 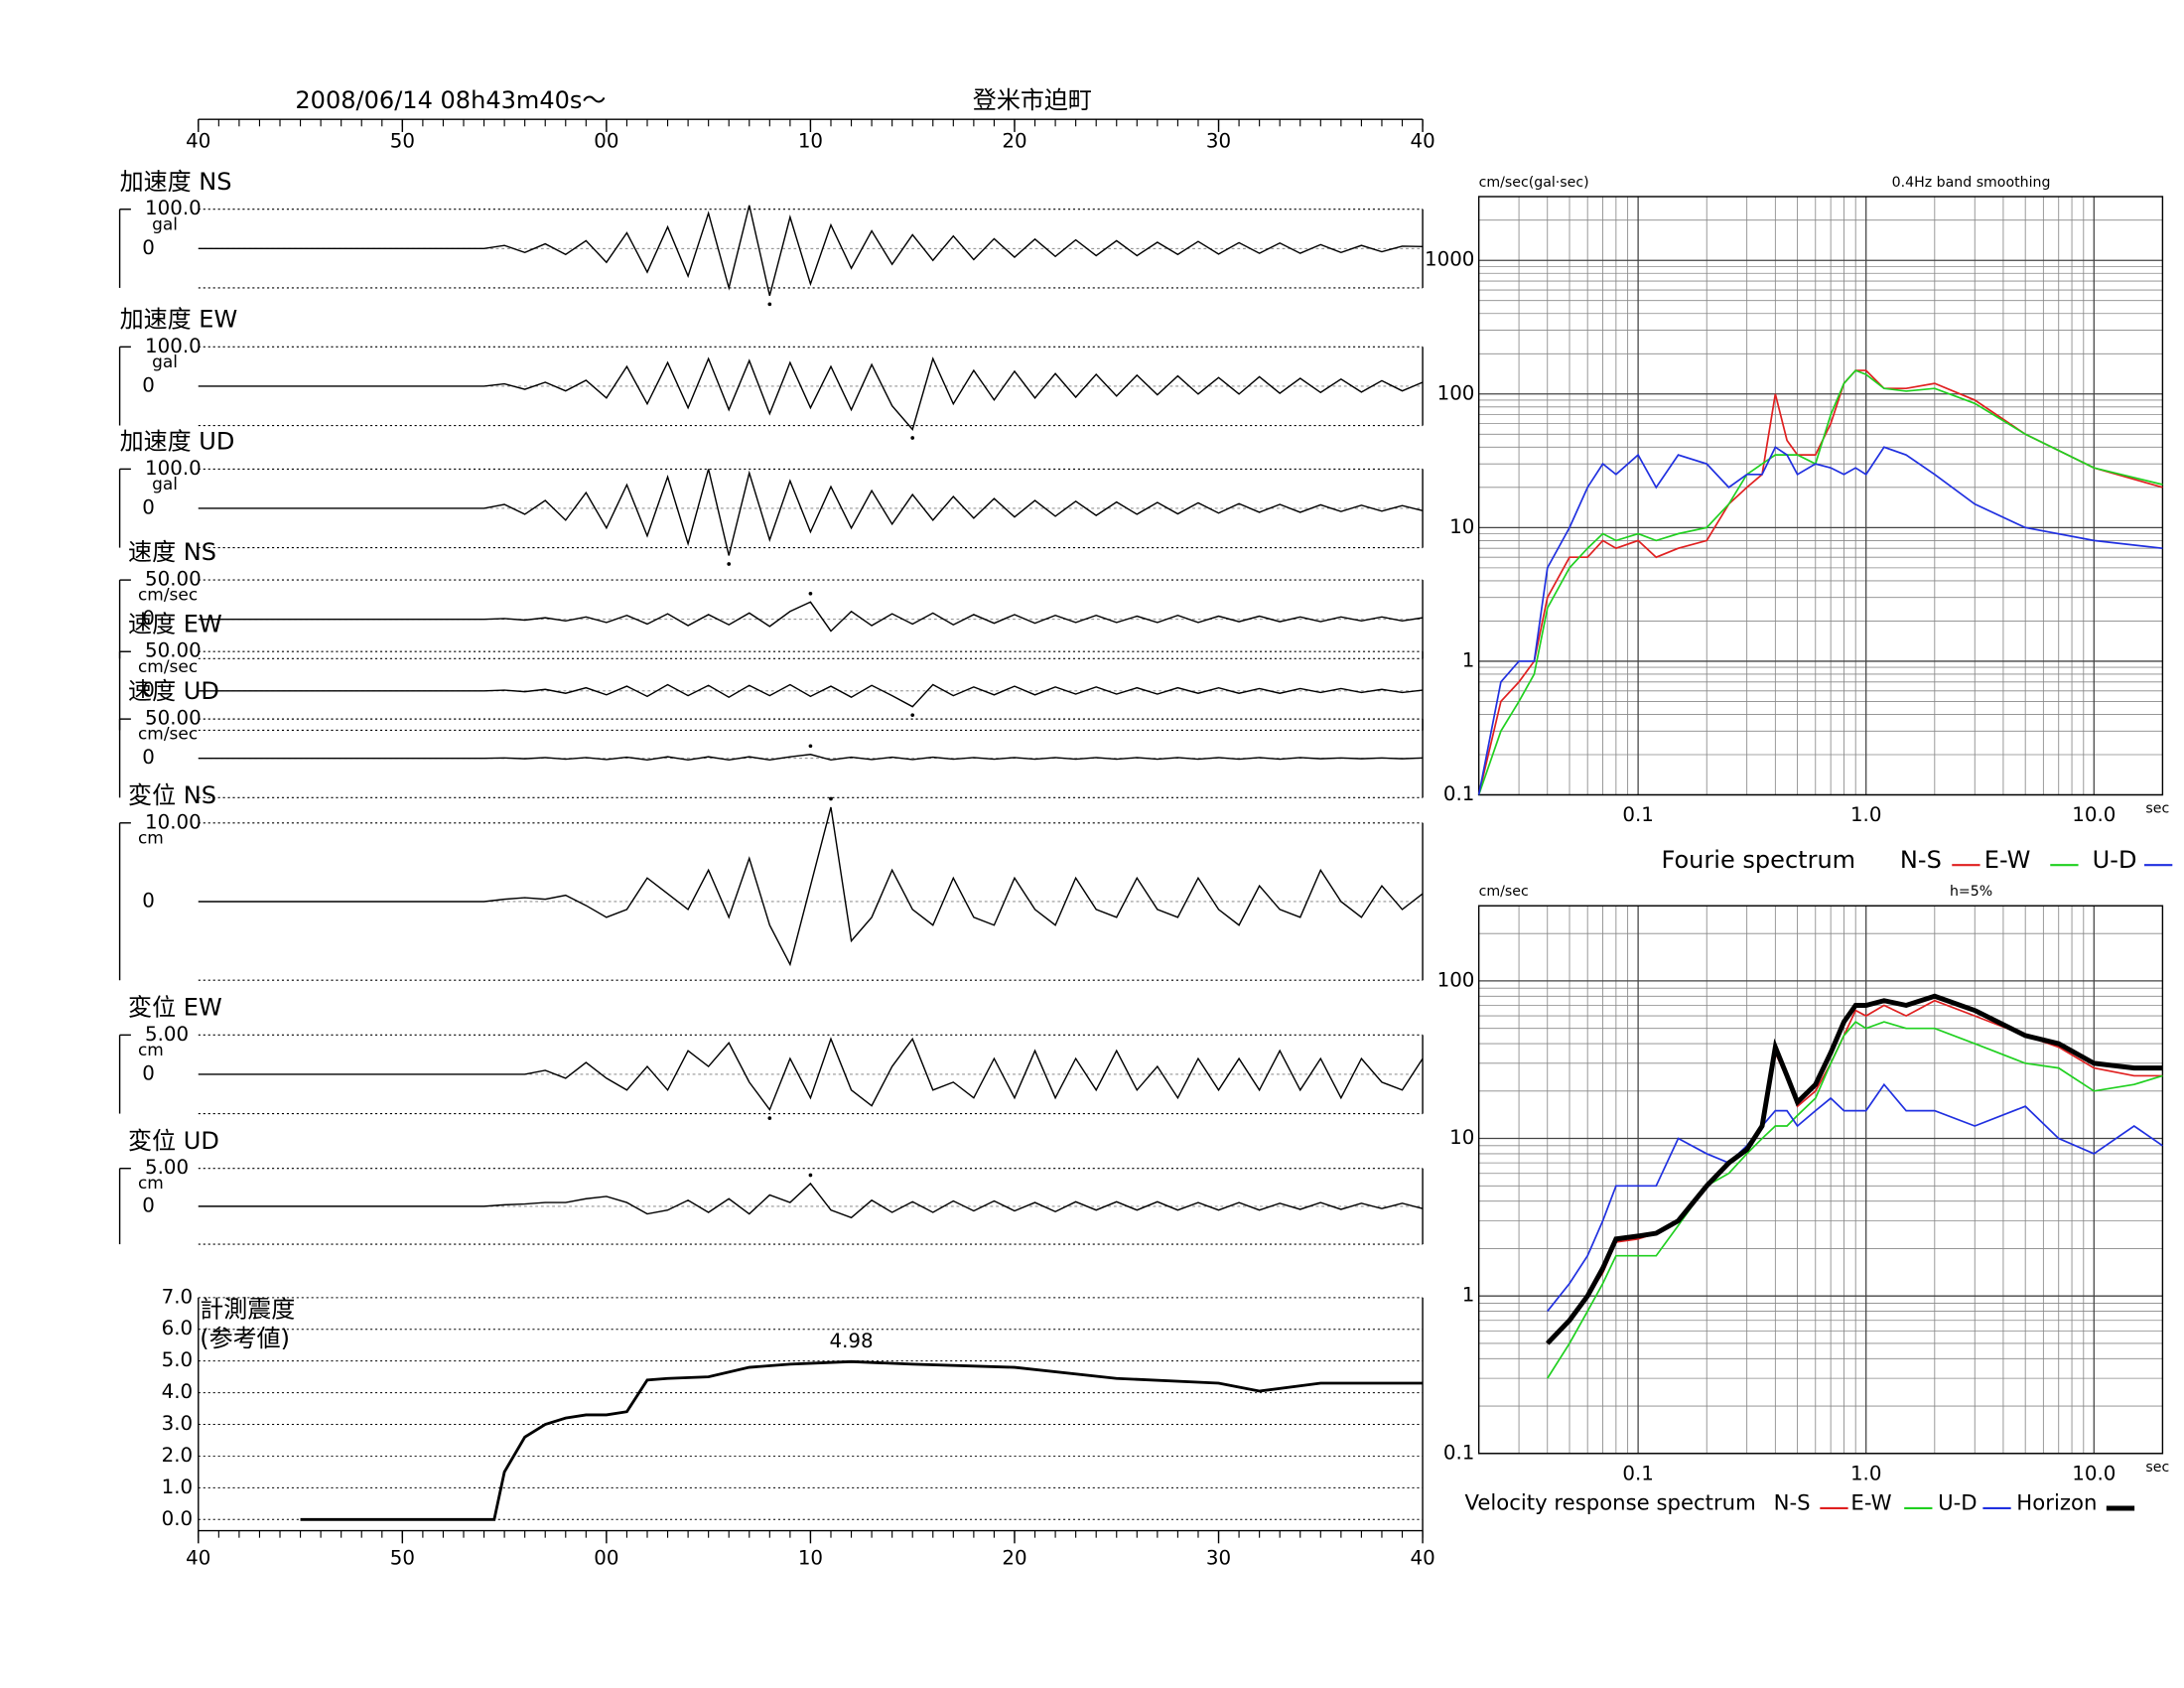 What do you see at coordinates (173, 821) in the screenshot?
I see `y-tick-label: 10.00` at bounding box center [173, 821].